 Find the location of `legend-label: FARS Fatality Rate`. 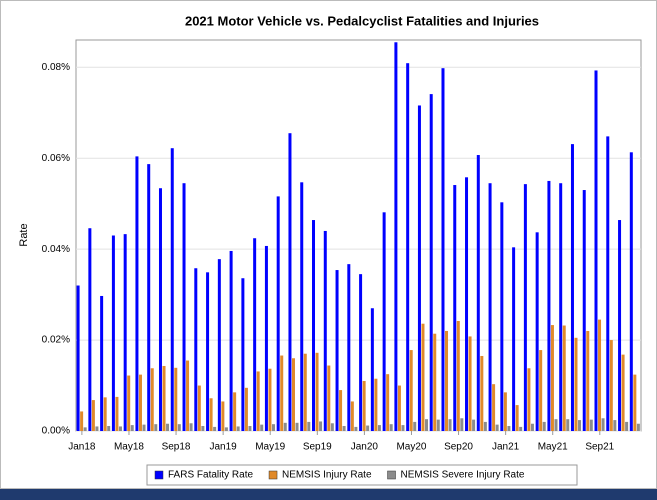

legend-label: FARS Fatality Rate is located at coordinates (210, 475).